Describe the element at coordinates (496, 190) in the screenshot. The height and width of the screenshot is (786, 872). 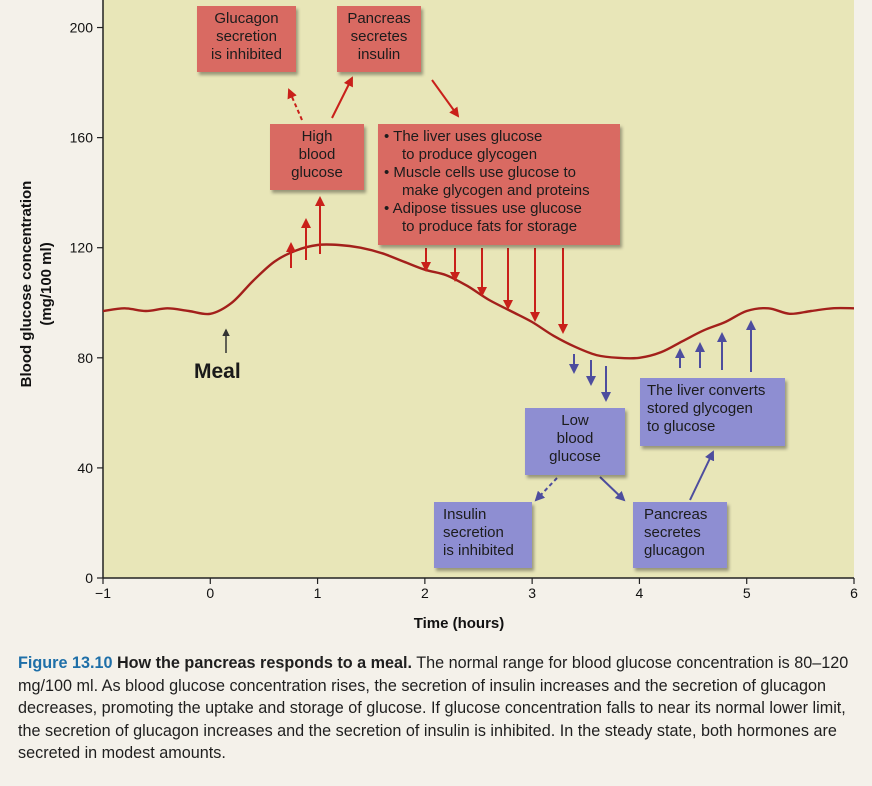
I see `list-item-cont: make glycogen and proteins` at that location.